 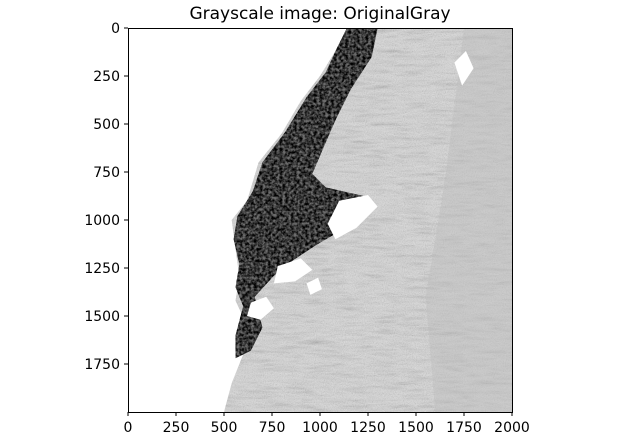 I want to click on y-axis: 0 250 500 750 1000 1250 1500 1750, so click(x=106, y=197).